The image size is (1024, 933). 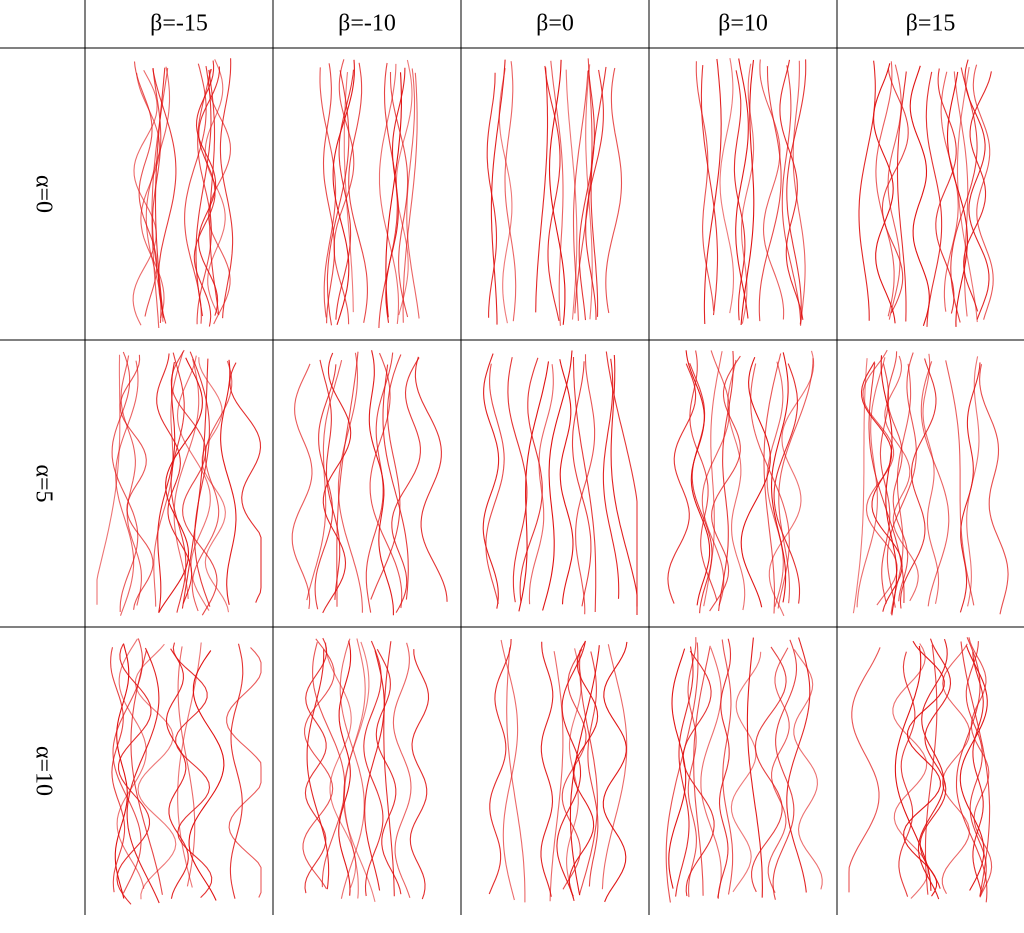 I want to click on row-label: α=10, so click(x=43, y=771).